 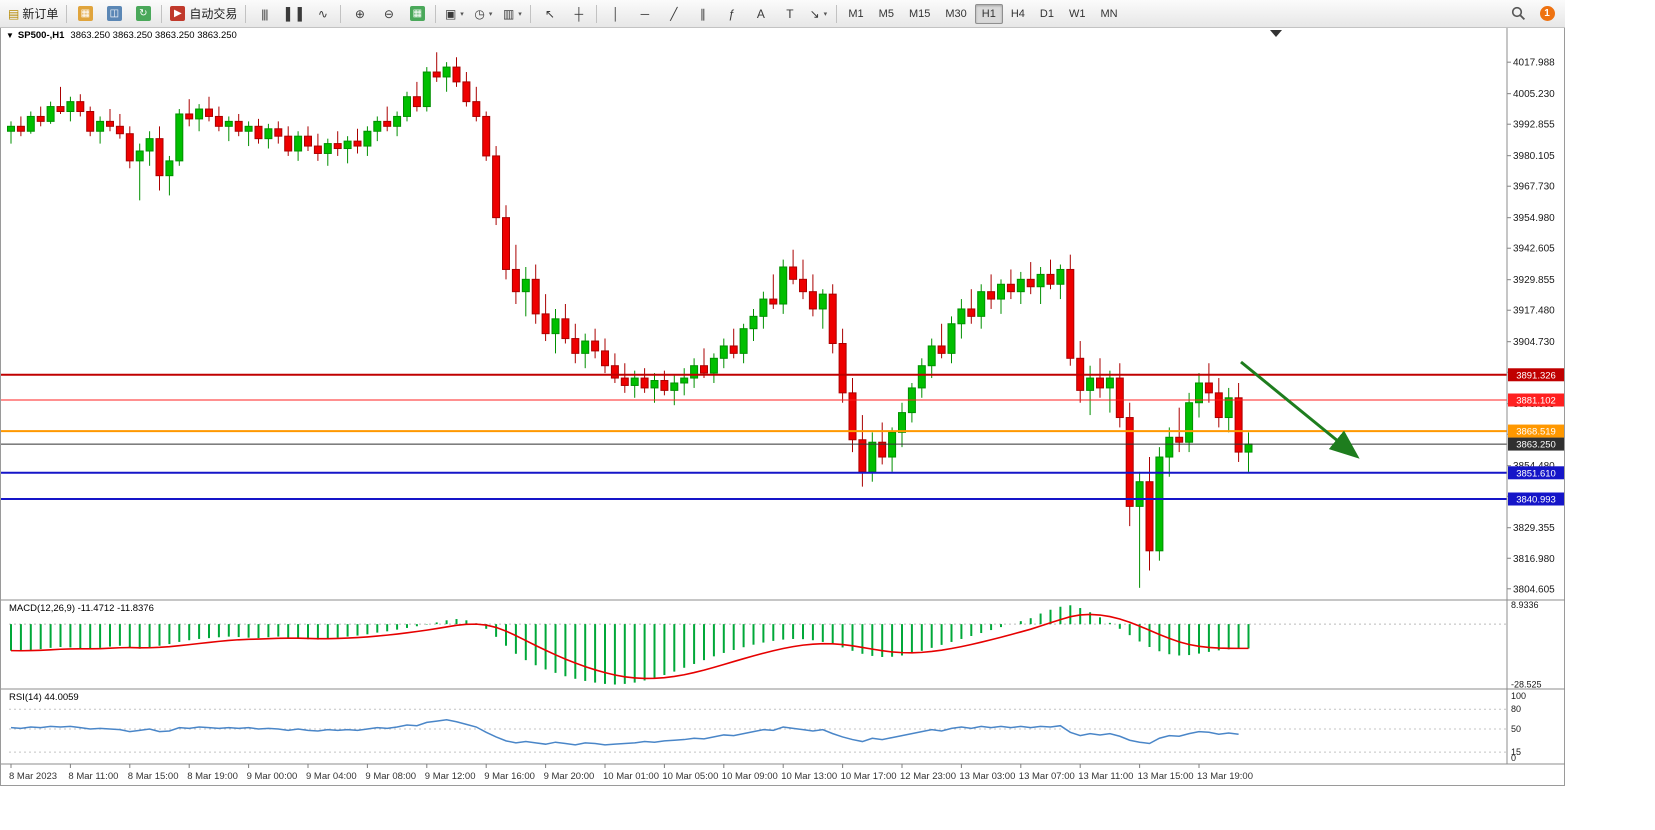 I want to click on svg-text: 3904.730, so click(x=1534, y=342).